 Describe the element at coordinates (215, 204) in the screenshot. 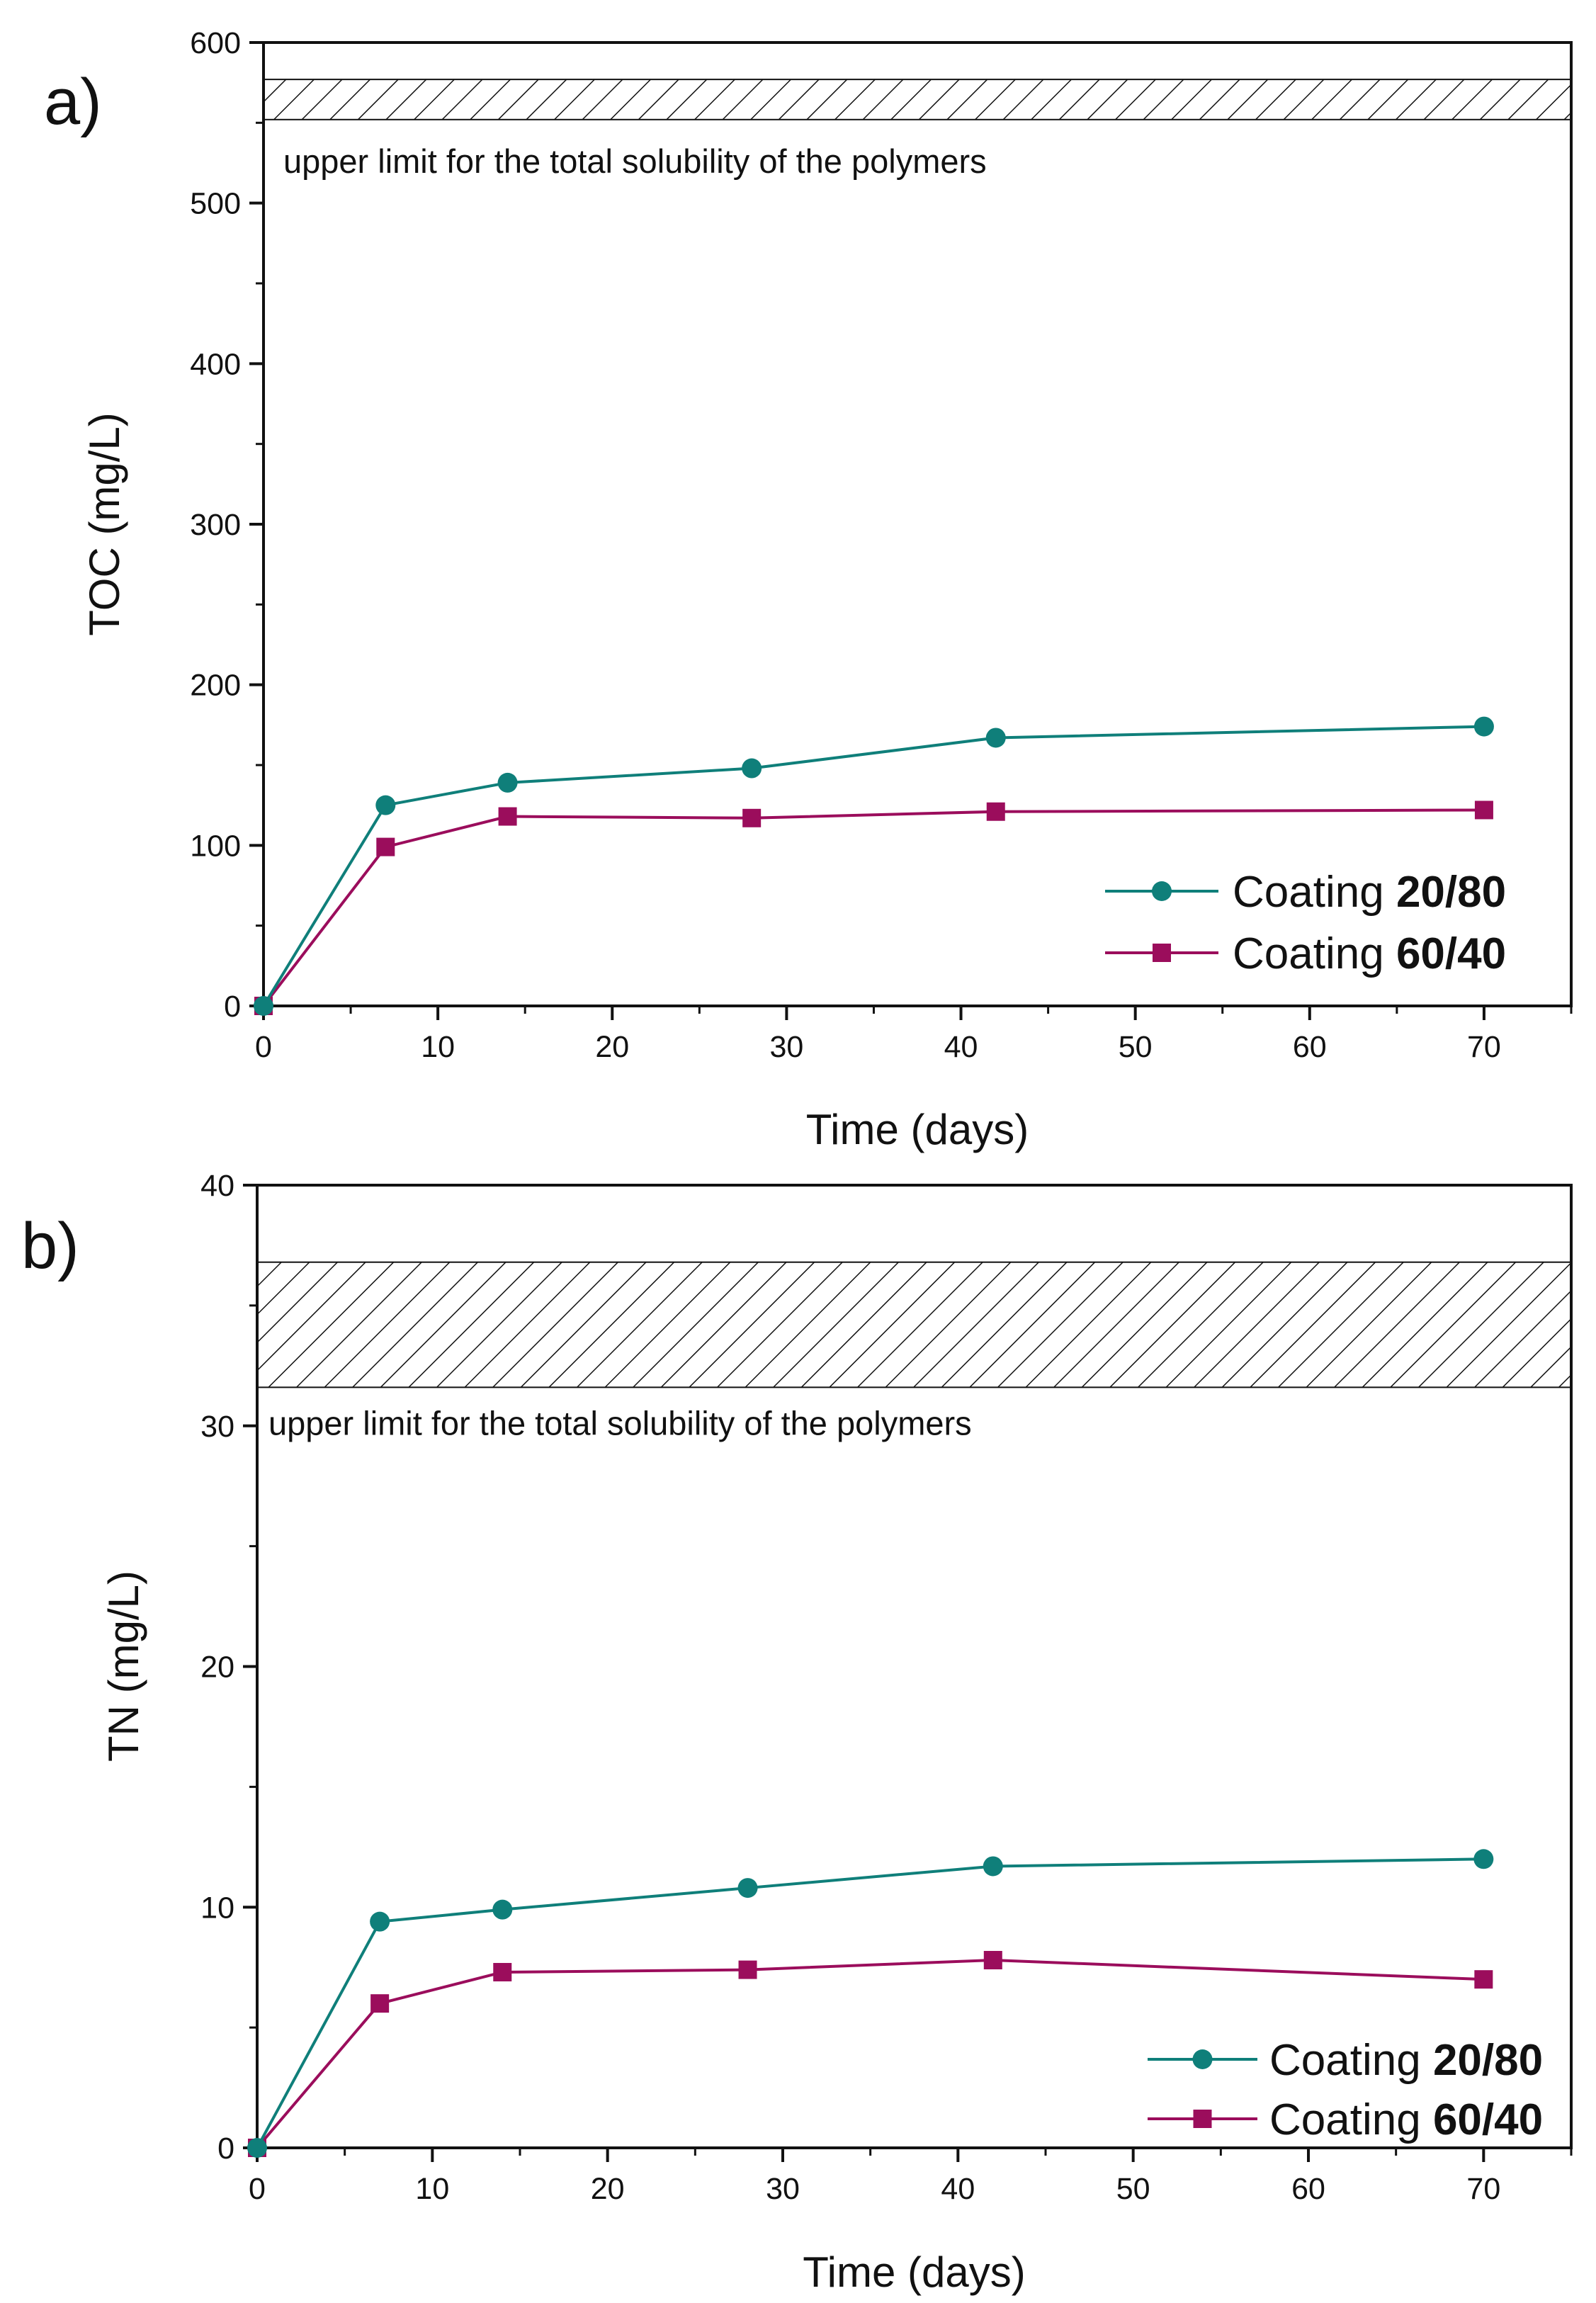

I see `y-tick-label: 500` at that location.